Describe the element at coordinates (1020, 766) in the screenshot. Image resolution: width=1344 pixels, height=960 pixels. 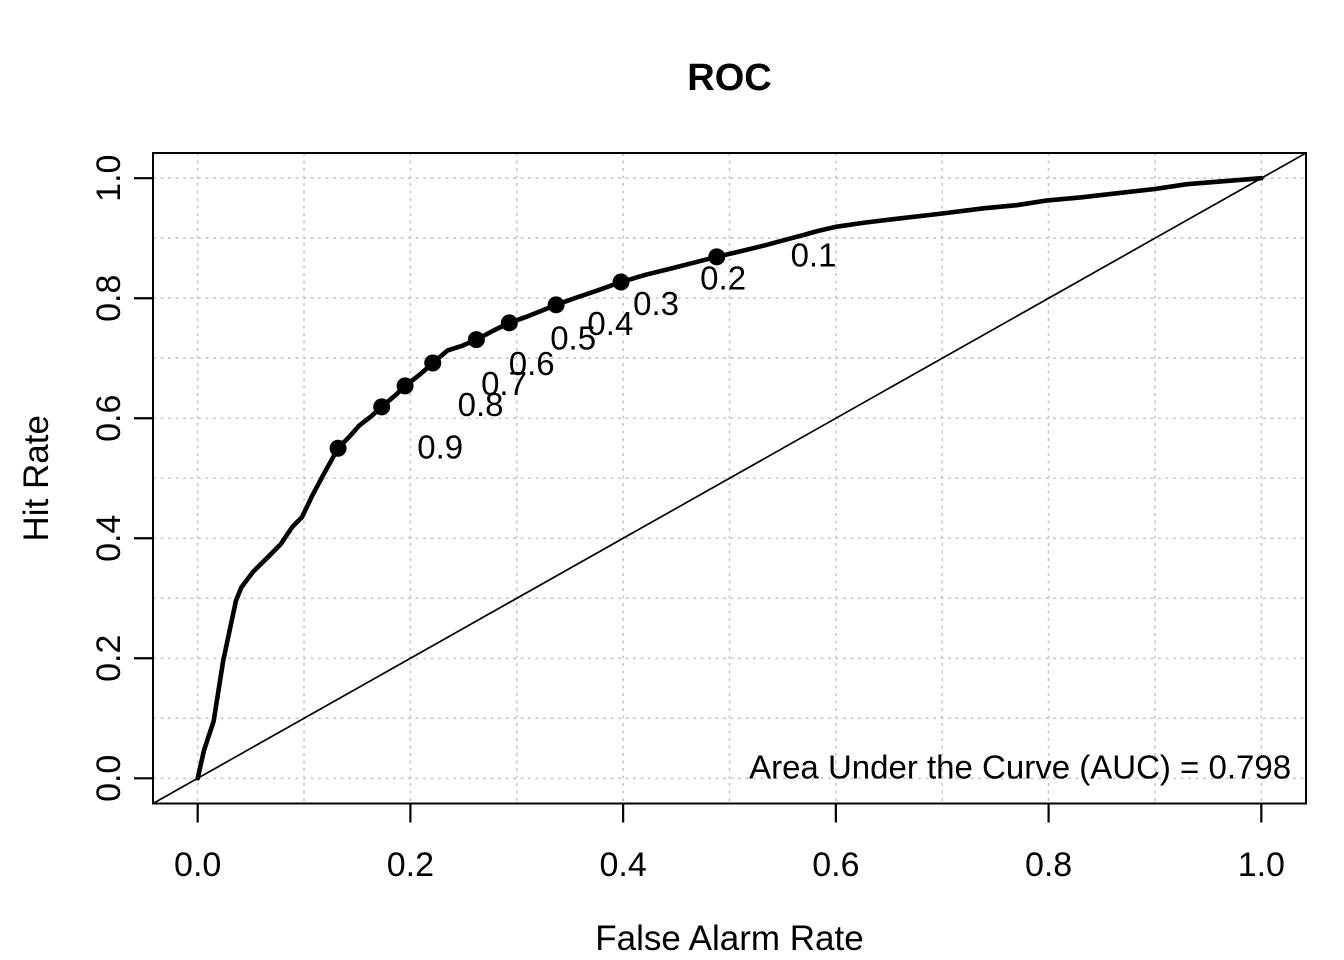
I see `auc-annotation: Area Under the Curve (AUC) = 0.798` at that location.